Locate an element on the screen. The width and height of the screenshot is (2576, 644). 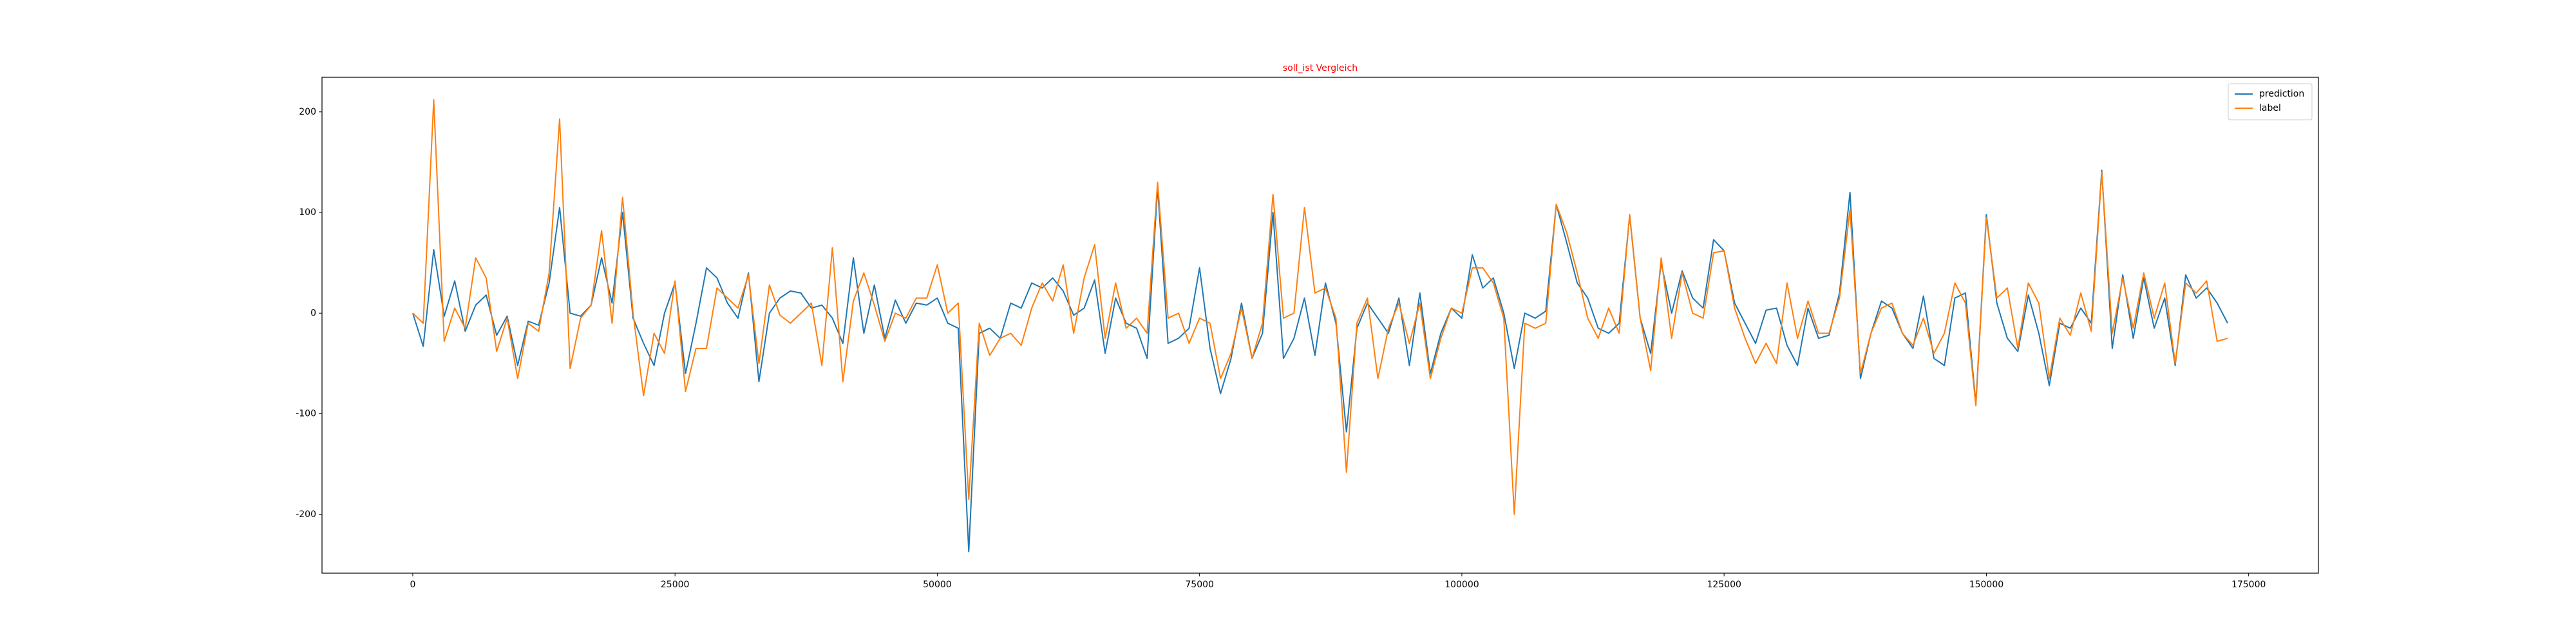
x-tick-label: 0 is located at coordinates (413, 585).